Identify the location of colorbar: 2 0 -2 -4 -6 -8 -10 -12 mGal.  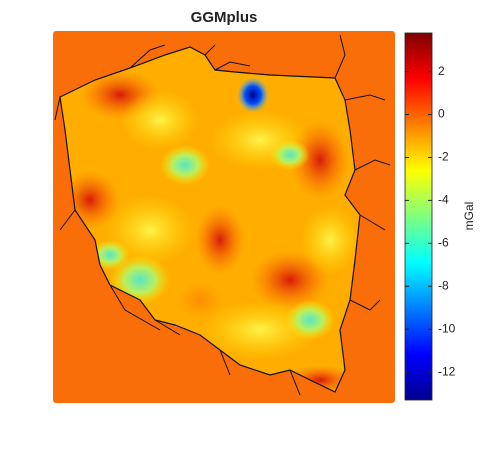
(440, 216).